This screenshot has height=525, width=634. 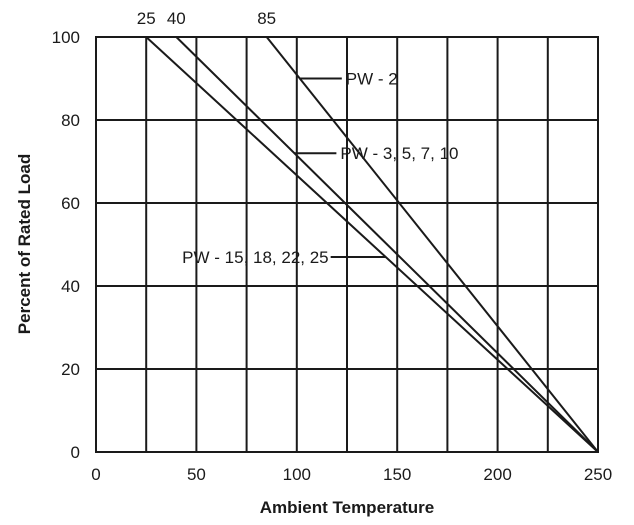 What do you see at coordinates (70, 286) in the screenshot?
I see `y-tick-label: 40` at bounding box center [70, 286].